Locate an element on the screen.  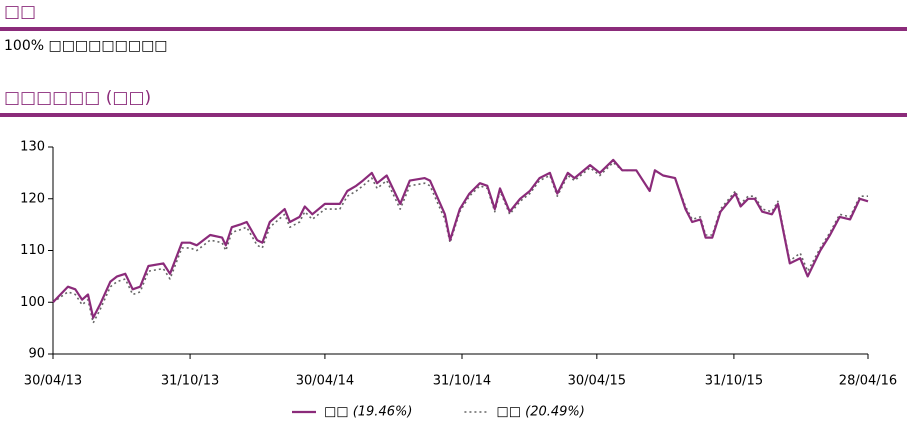
x-tick-label: 31/10/14 is located at coordinates (462, 381).